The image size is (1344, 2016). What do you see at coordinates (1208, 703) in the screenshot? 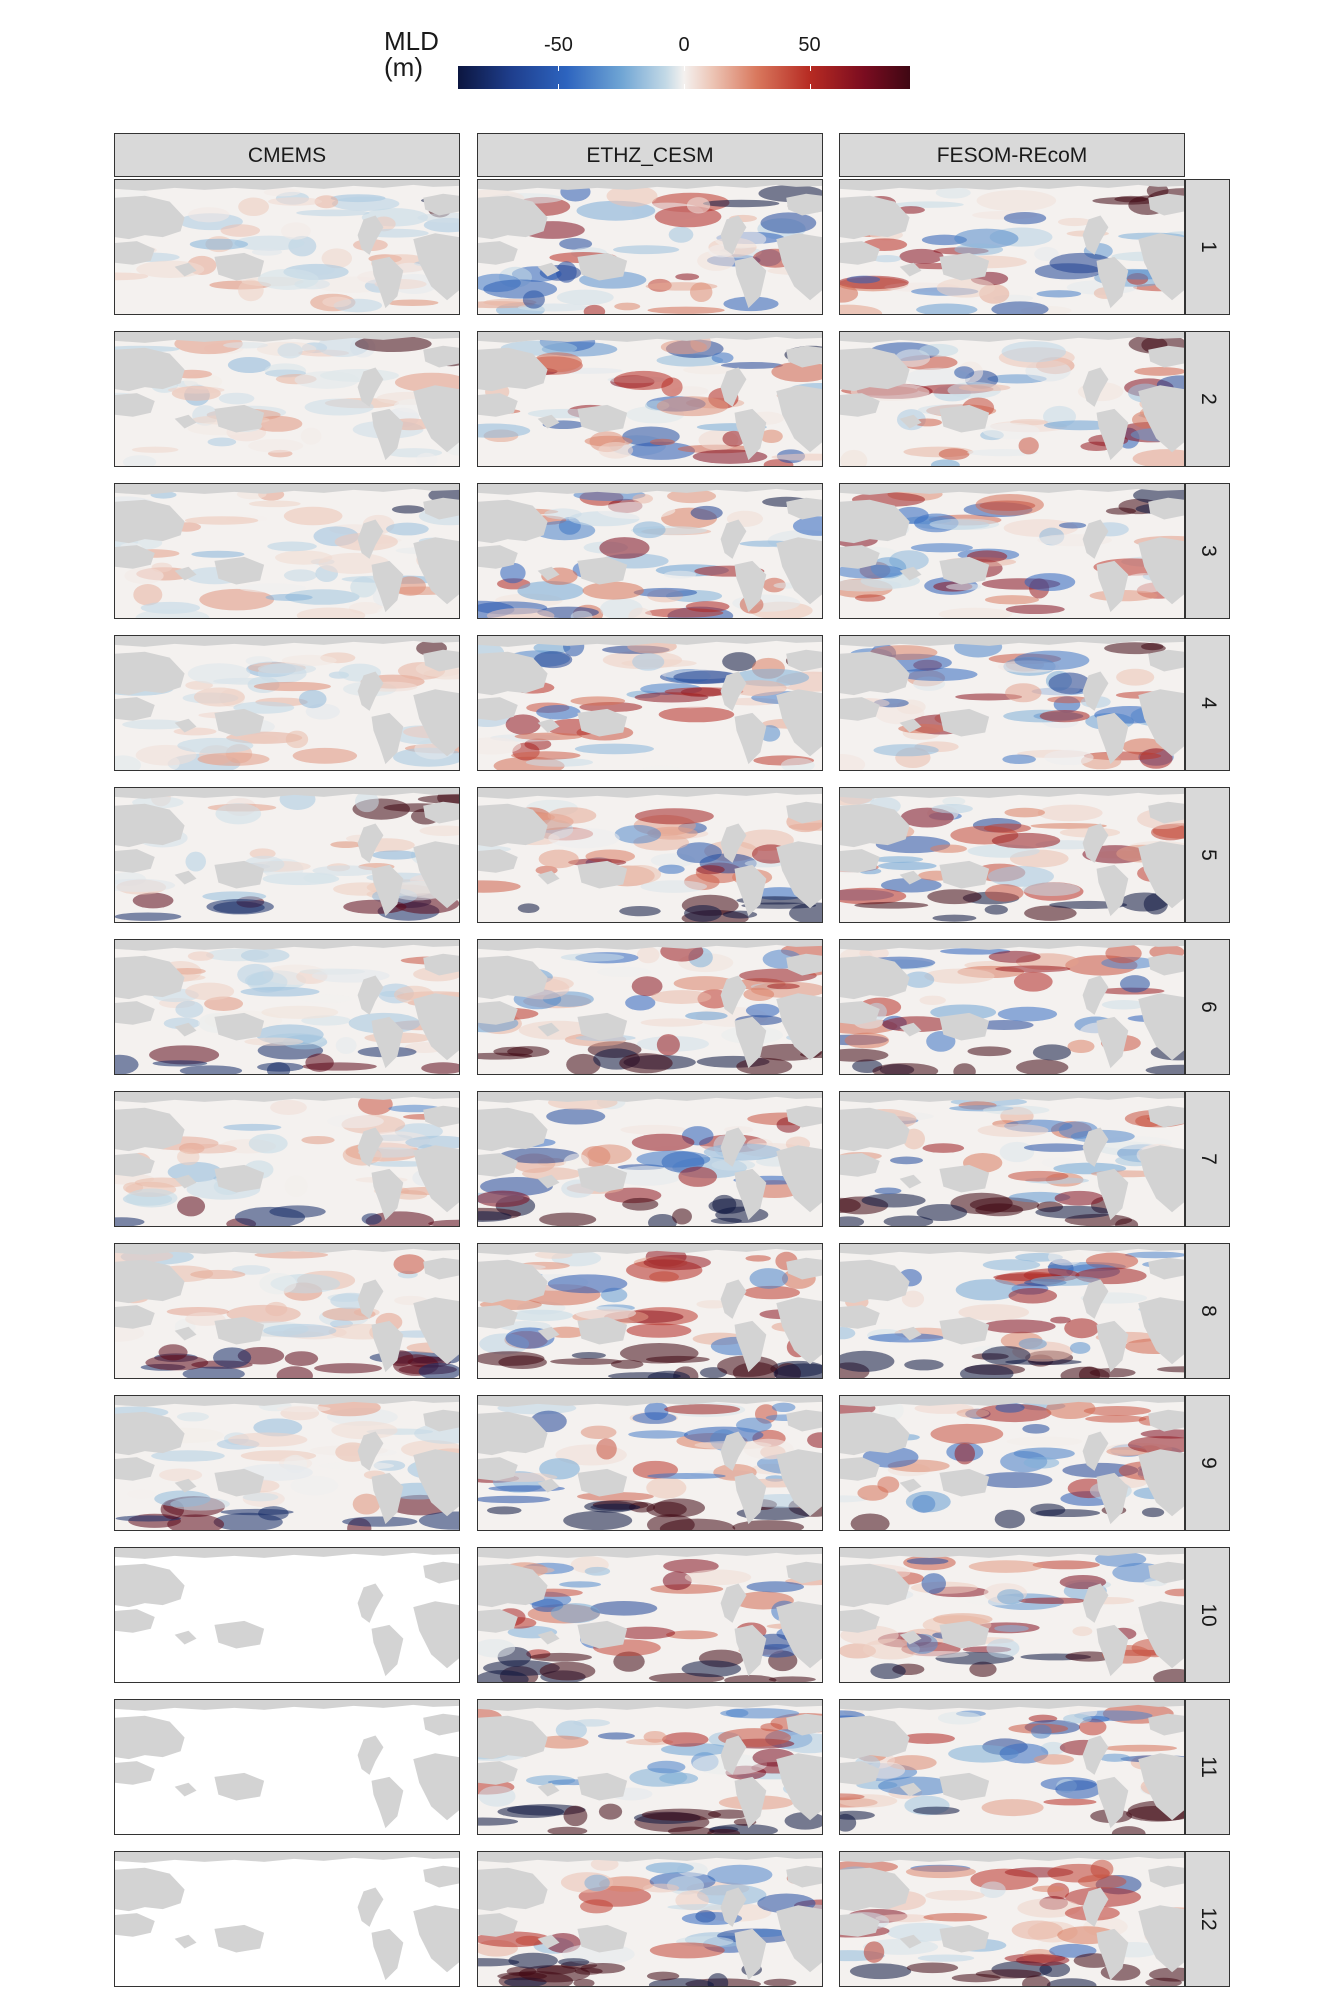
I see `row-strip-label: 4` at bounding box center [1208, 703].